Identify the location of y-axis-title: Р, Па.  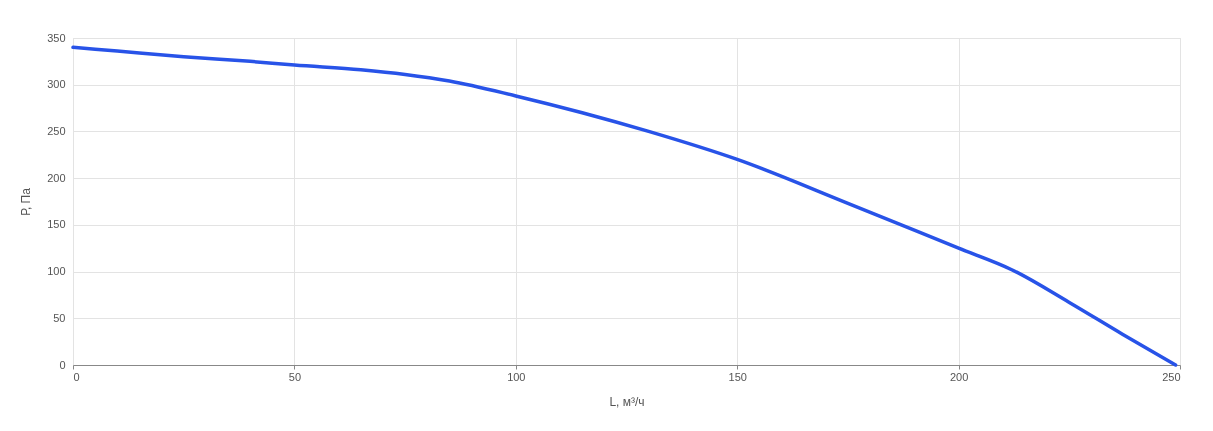
(26, 201).